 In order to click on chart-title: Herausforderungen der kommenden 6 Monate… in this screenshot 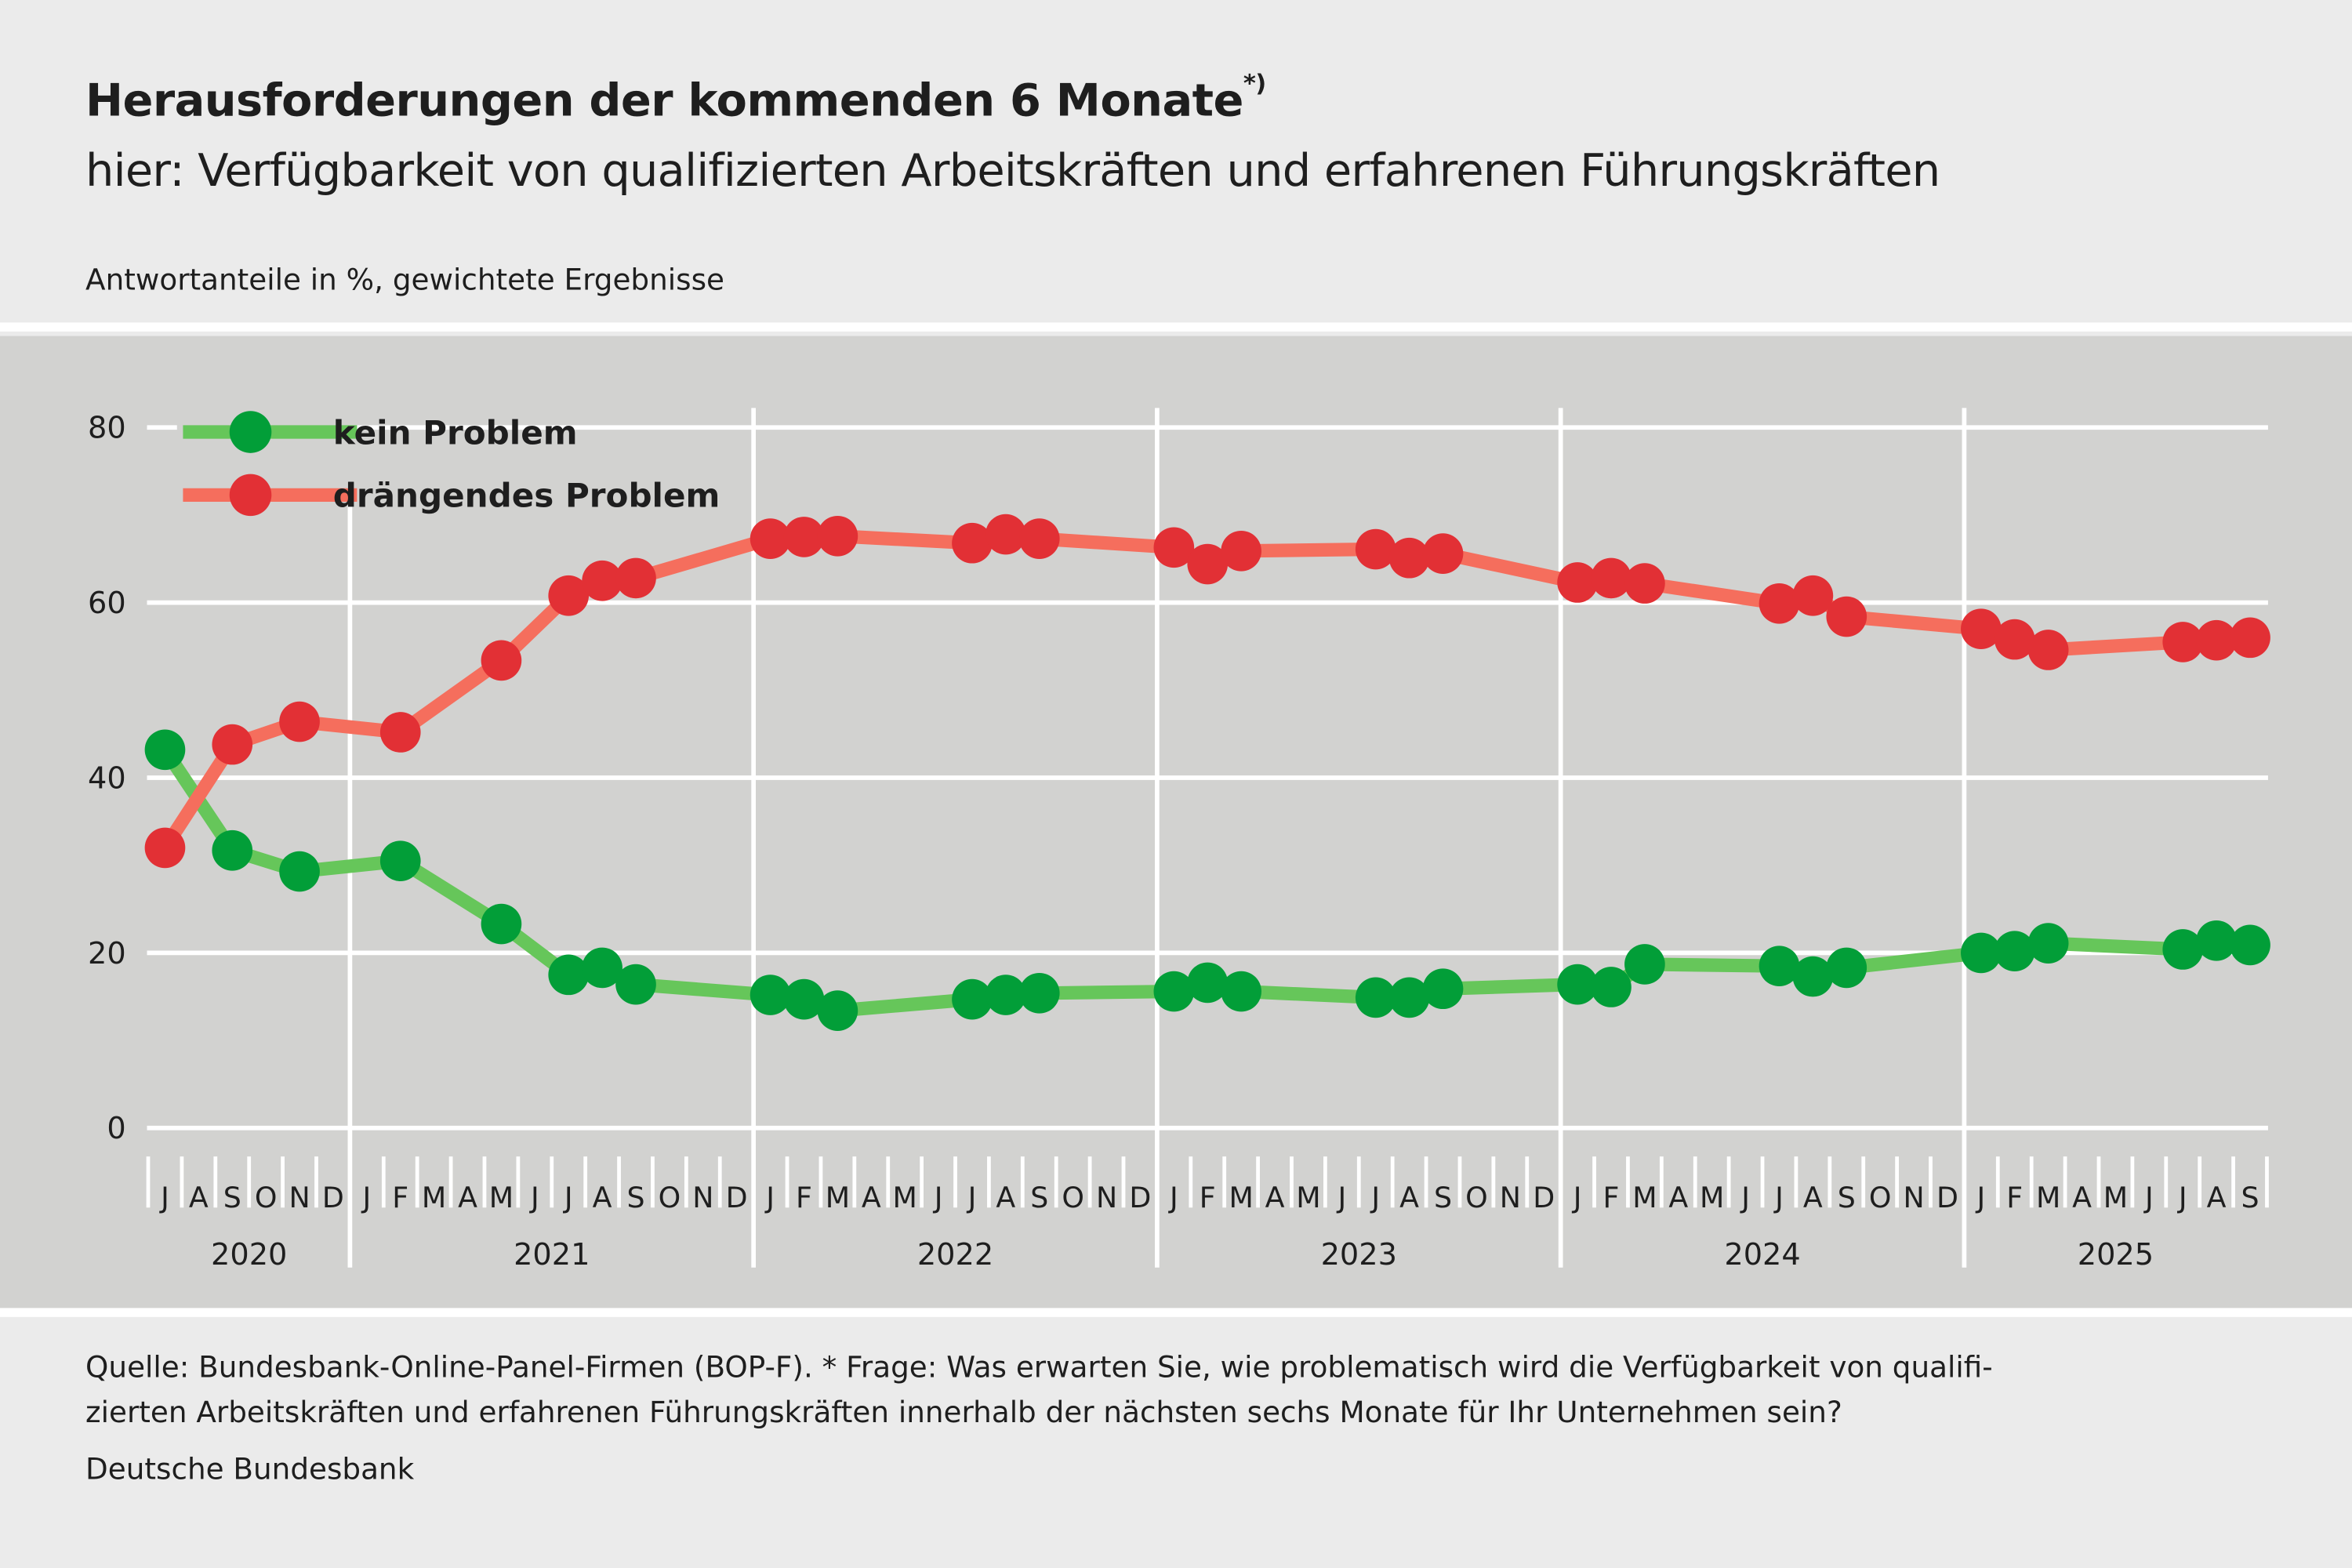, I will do `click(675, 98)`.